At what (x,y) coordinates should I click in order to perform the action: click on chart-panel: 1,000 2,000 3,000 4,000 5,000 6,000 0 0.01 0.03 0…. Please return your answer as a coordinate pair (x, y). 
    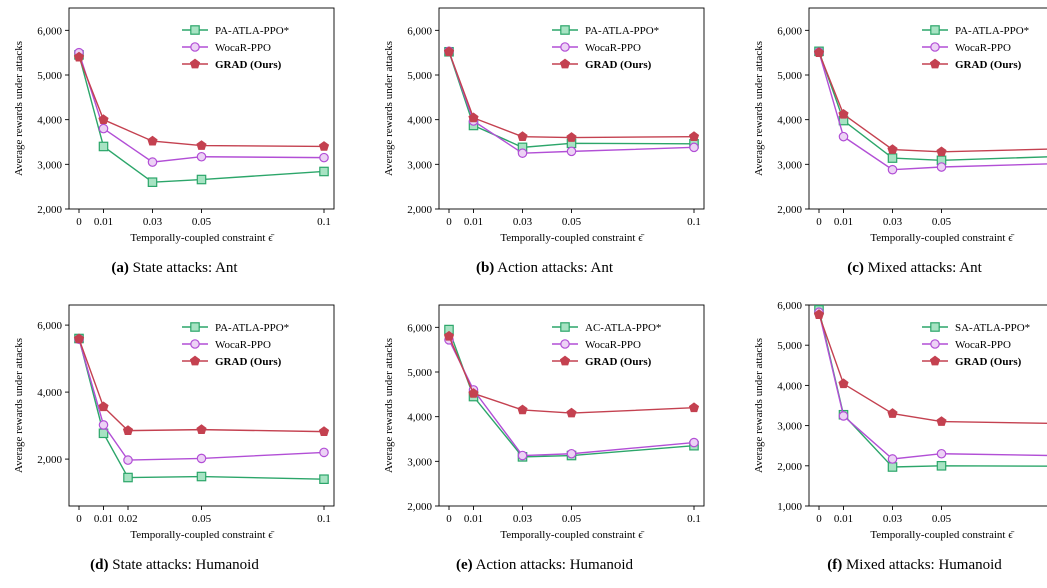
    Looking at the image, I should click on (894, 442).